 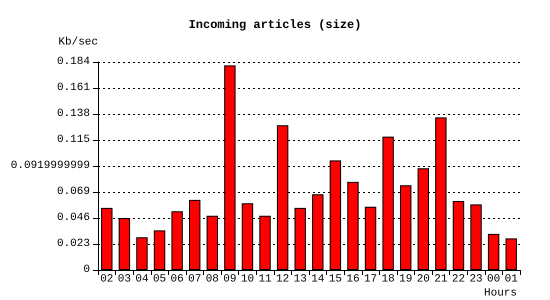 What do you see at coordinates (212, 280) in the screenshot?
I see `x-tick-label: 08` at bounding box center [212, 280].